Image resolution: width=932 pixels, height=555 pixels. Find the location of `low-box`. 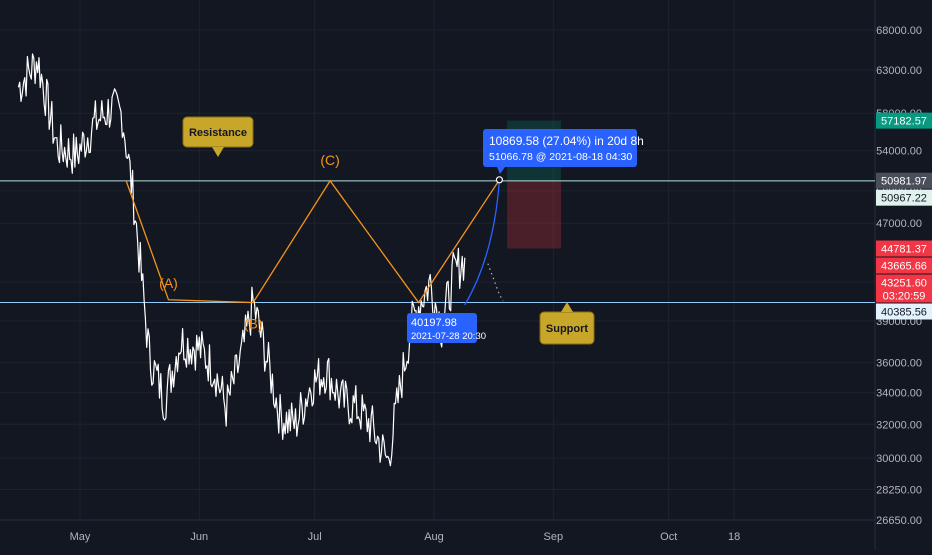

low-box is located at coordinates (442, 328).